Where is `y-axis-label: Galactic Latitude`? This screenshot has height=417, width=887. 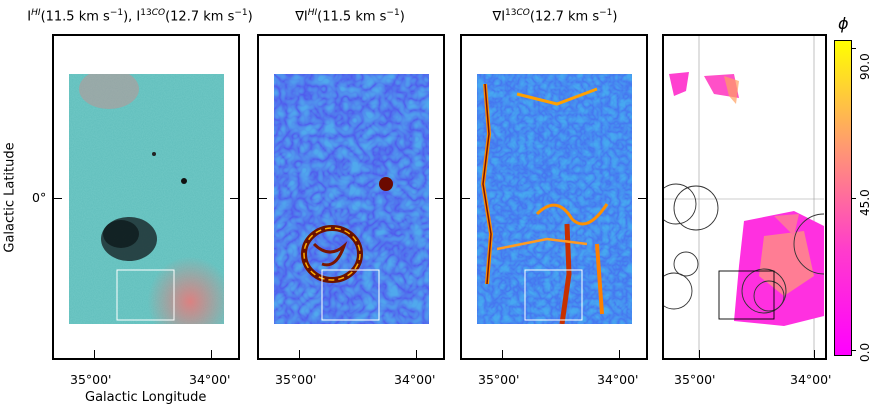 y-axis-label: Galactic Latitude is located at coordinates (10, 197).